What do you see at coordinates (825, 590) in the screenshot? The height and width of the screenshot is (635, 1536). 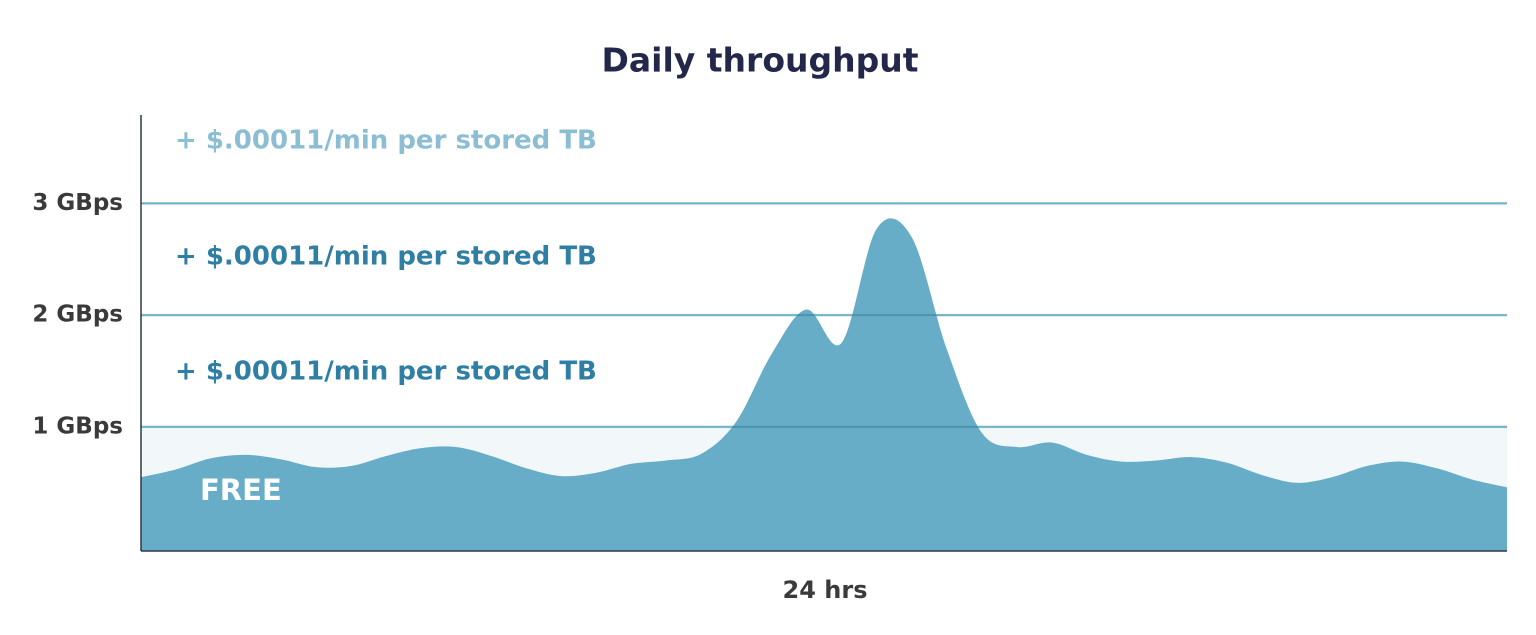 I see `x-axis-label: 24 hrs` at bounding box center [825, 590].